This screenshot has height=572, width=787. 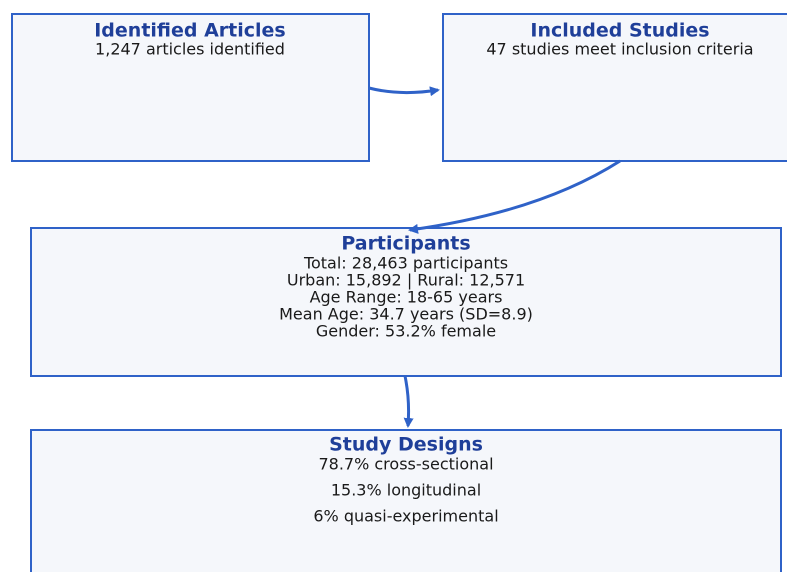 I want to click on node-title: Study Designs, so click(x=406, y=445).